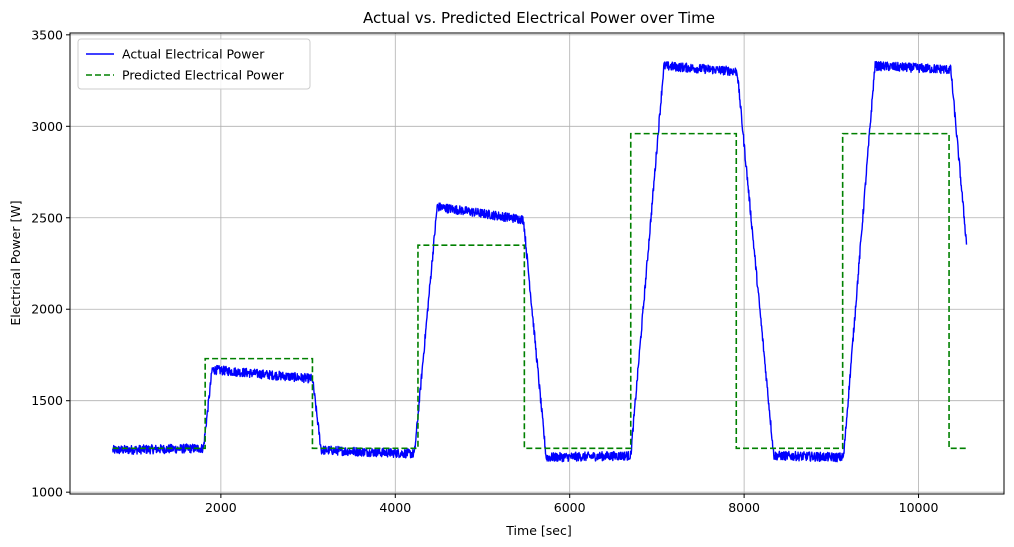 This screenshot has height=547, width=1014. Describe the element at coordinates (47, 126) in the screenshot. I see `y-tick-label-4: 3000` at that location.